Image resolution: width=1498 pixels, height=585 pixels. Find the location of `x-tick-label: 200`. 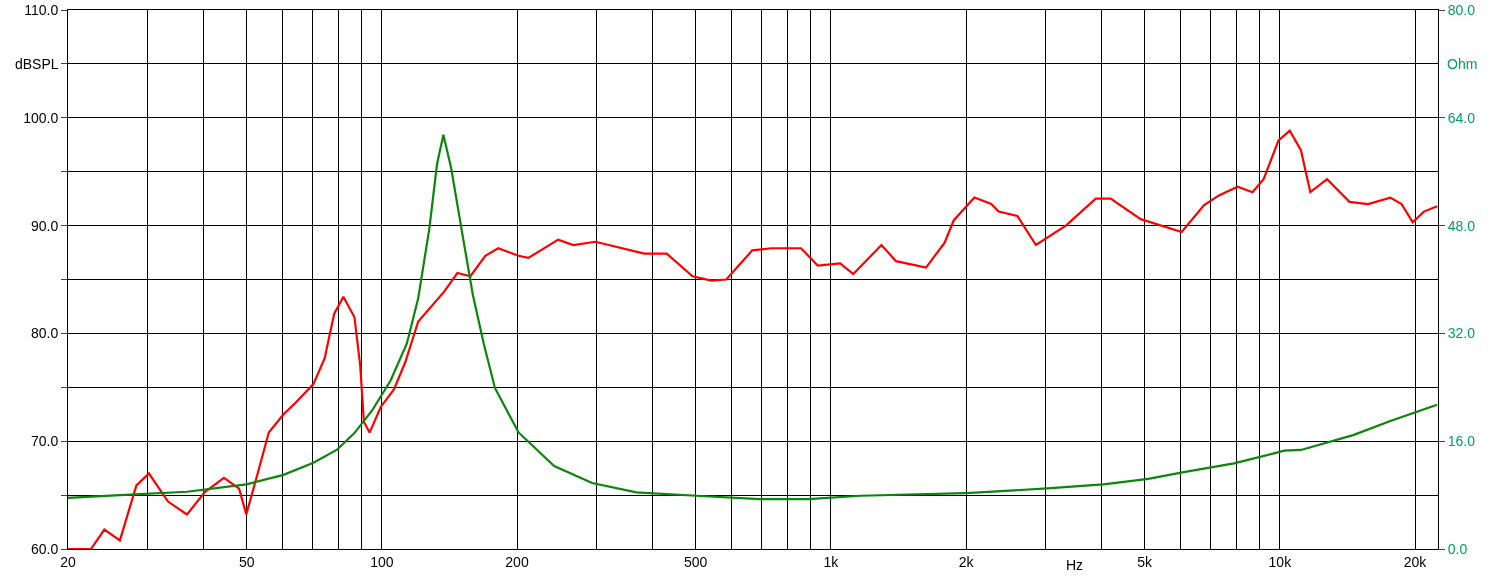

x-tick-label: 200 is located at coordinates (517, 561).